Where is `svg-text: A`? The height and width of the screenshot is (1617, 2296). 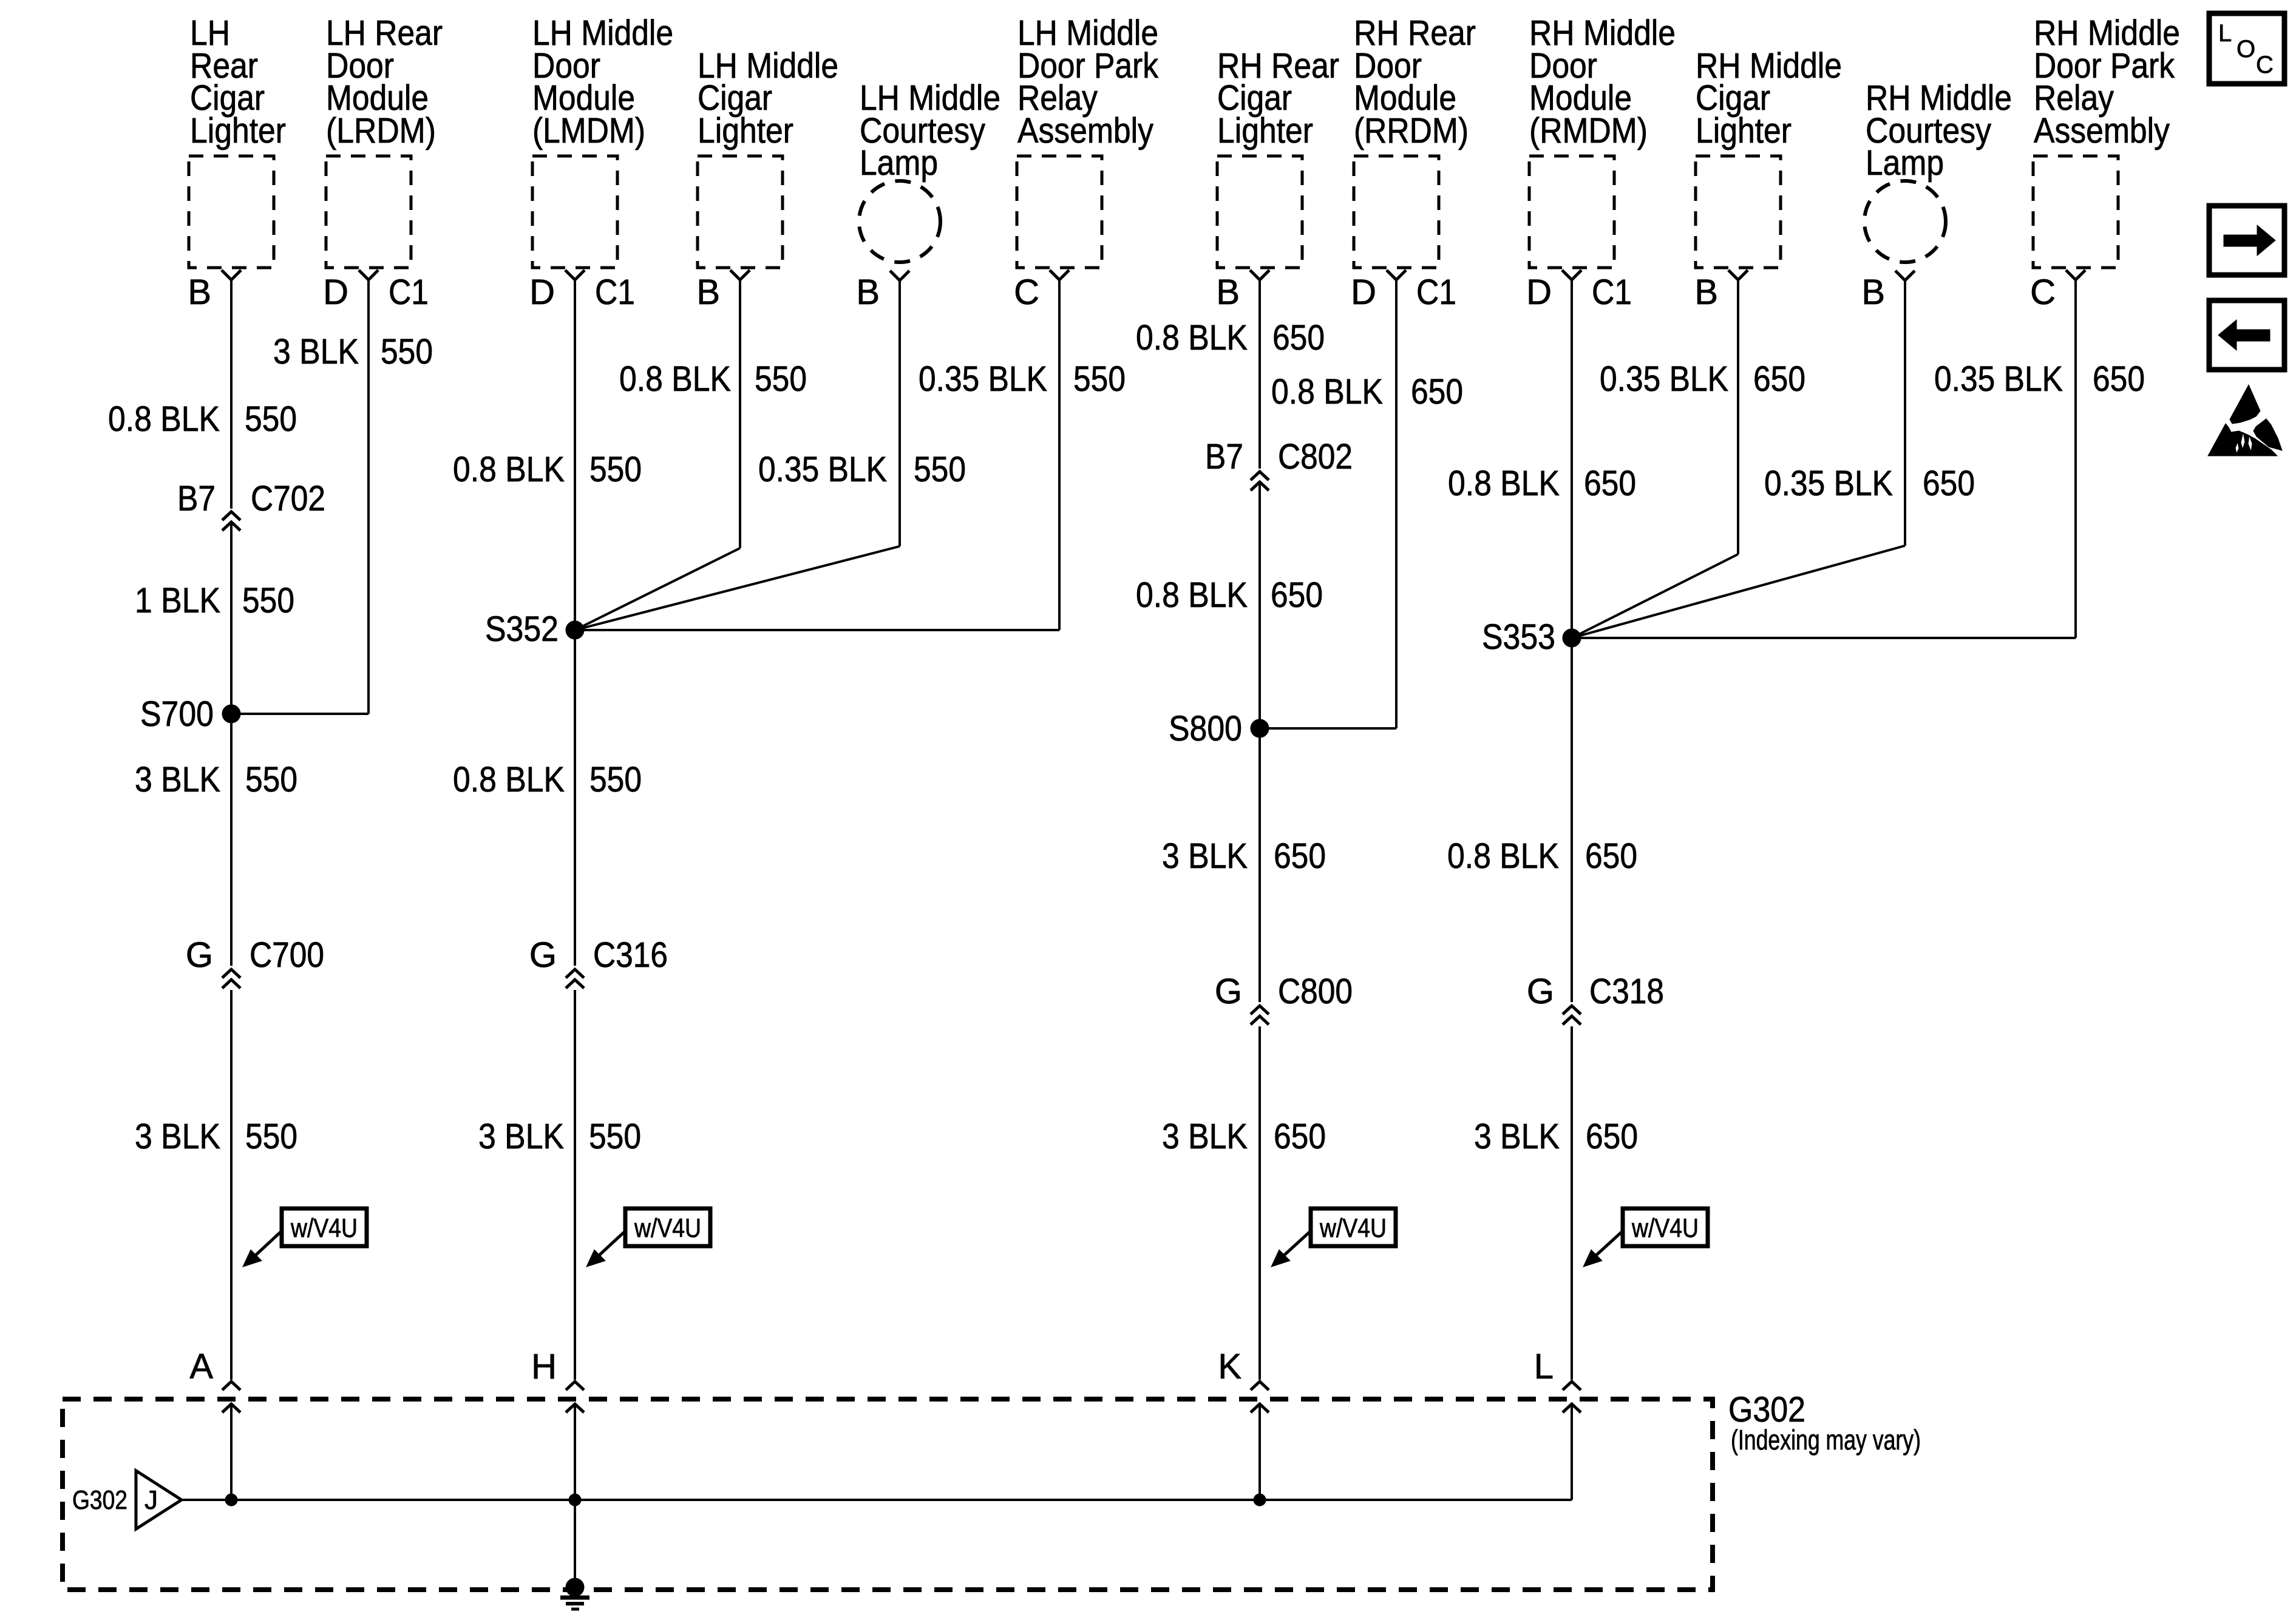
svg-text: A is located at coordinates (201, 1366).